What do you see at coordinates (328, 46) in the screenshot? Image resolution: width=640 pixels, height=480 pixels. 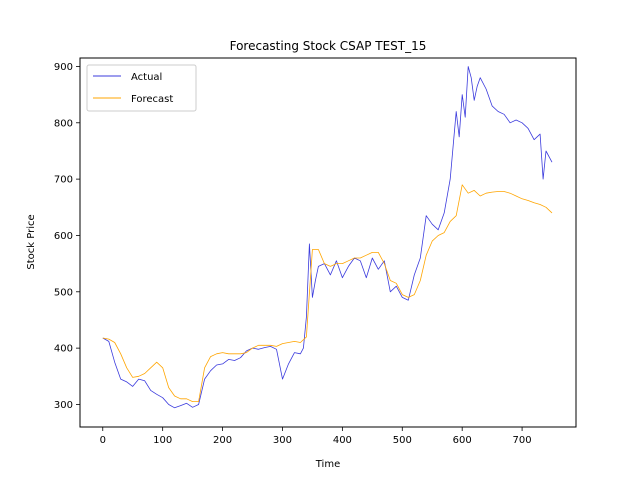 I see `chart-title: Forecasting Stock CSAP TEST_15` at bounding box center [328, 46].